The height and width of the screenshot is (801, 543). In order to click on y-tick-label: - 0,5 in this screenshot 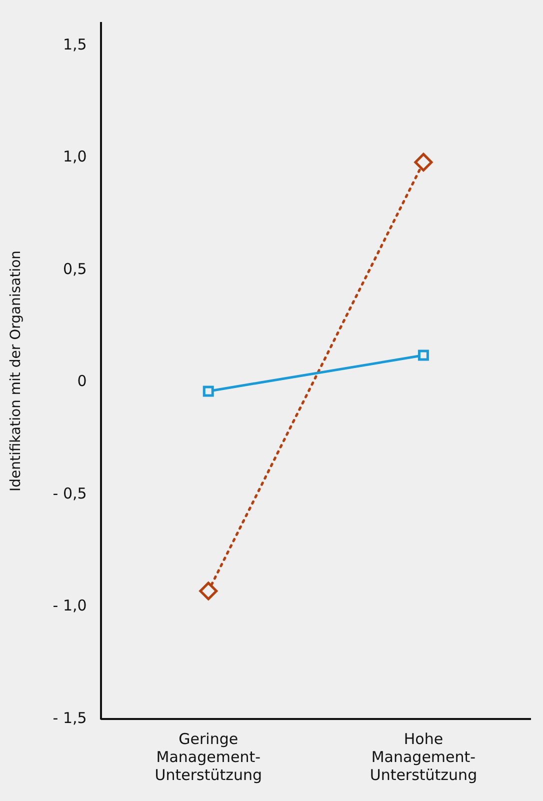, I will do `click(69, 493)`.